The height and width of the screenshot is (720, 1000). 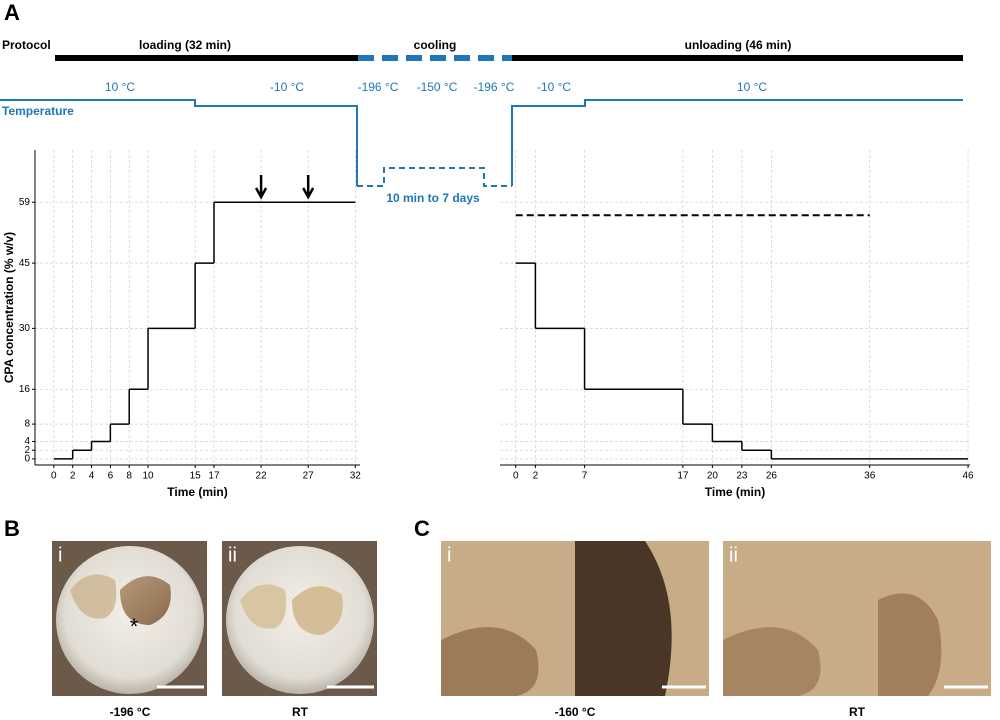 I want to click on x-tick-label: 10, so click(x=148, y=476).